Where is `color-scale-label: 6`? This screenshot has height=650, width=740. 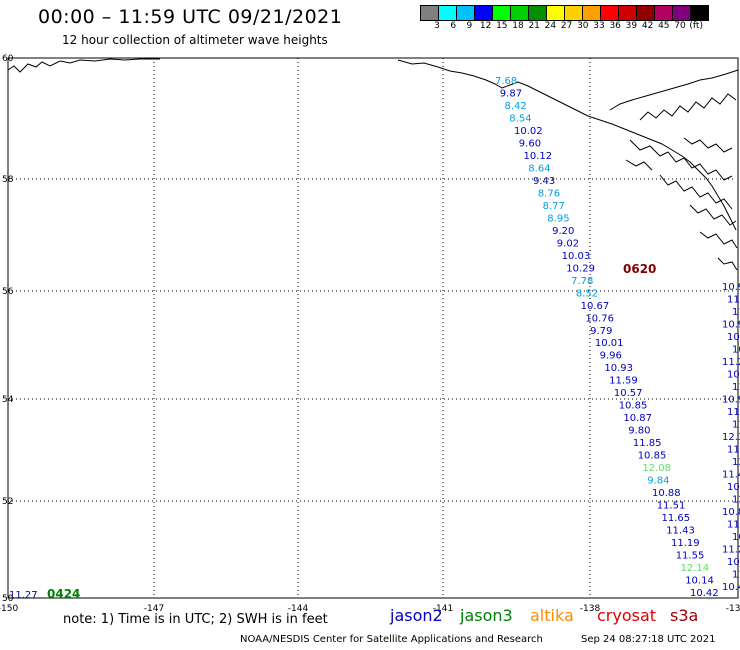 color-scale-label: 6 is located at coordinates (453, 26).